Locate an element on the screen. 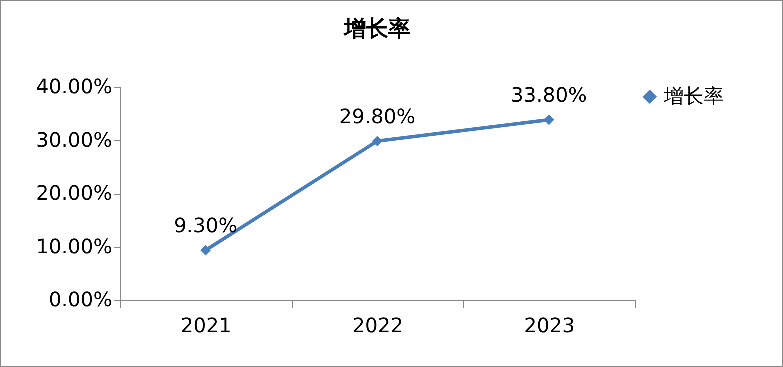 The image size is (783, 367). chart-title: 增长率 is located at coordinates (377, 29).